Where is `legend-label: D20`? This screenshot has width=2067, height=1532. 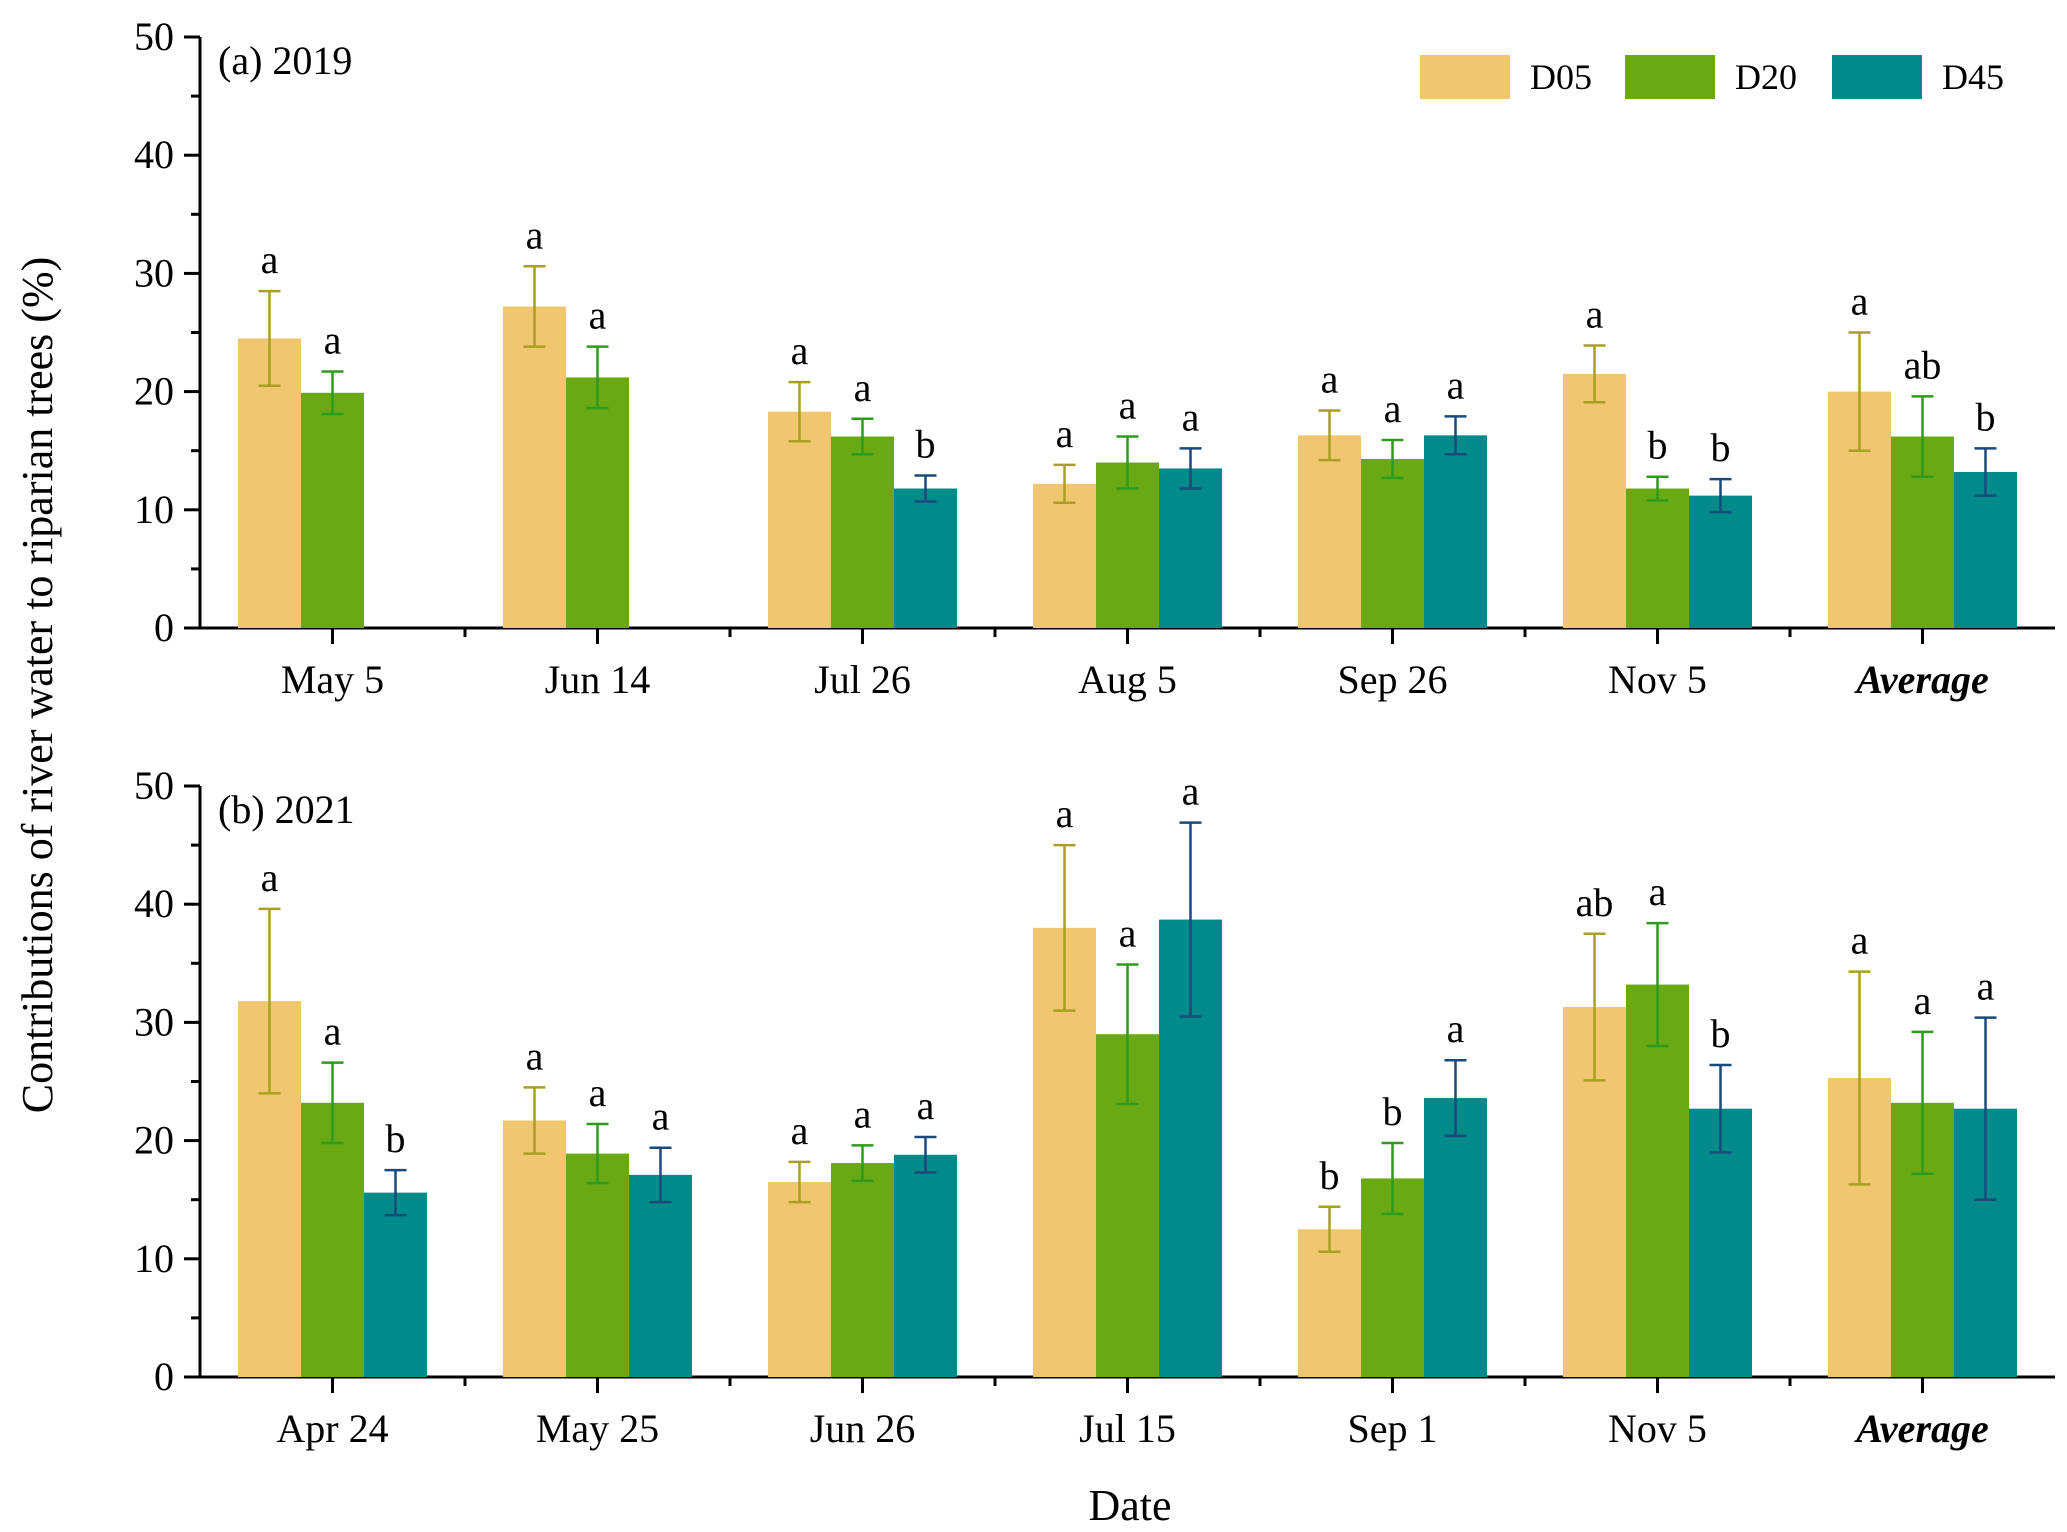
legend-label: D20 is located at coordinates (1766, 77).